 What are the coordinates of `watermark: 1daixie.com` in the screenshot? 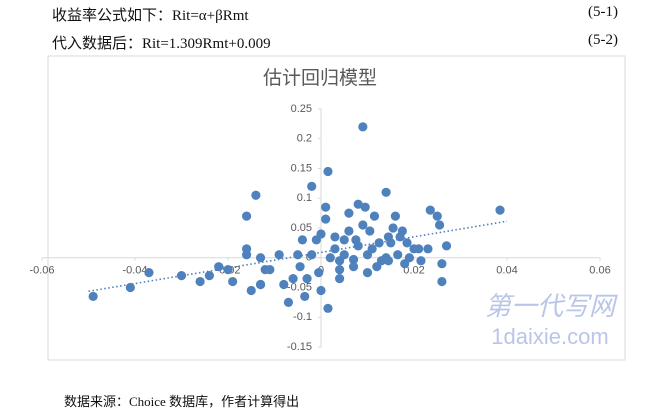 It's located at (549, 336).